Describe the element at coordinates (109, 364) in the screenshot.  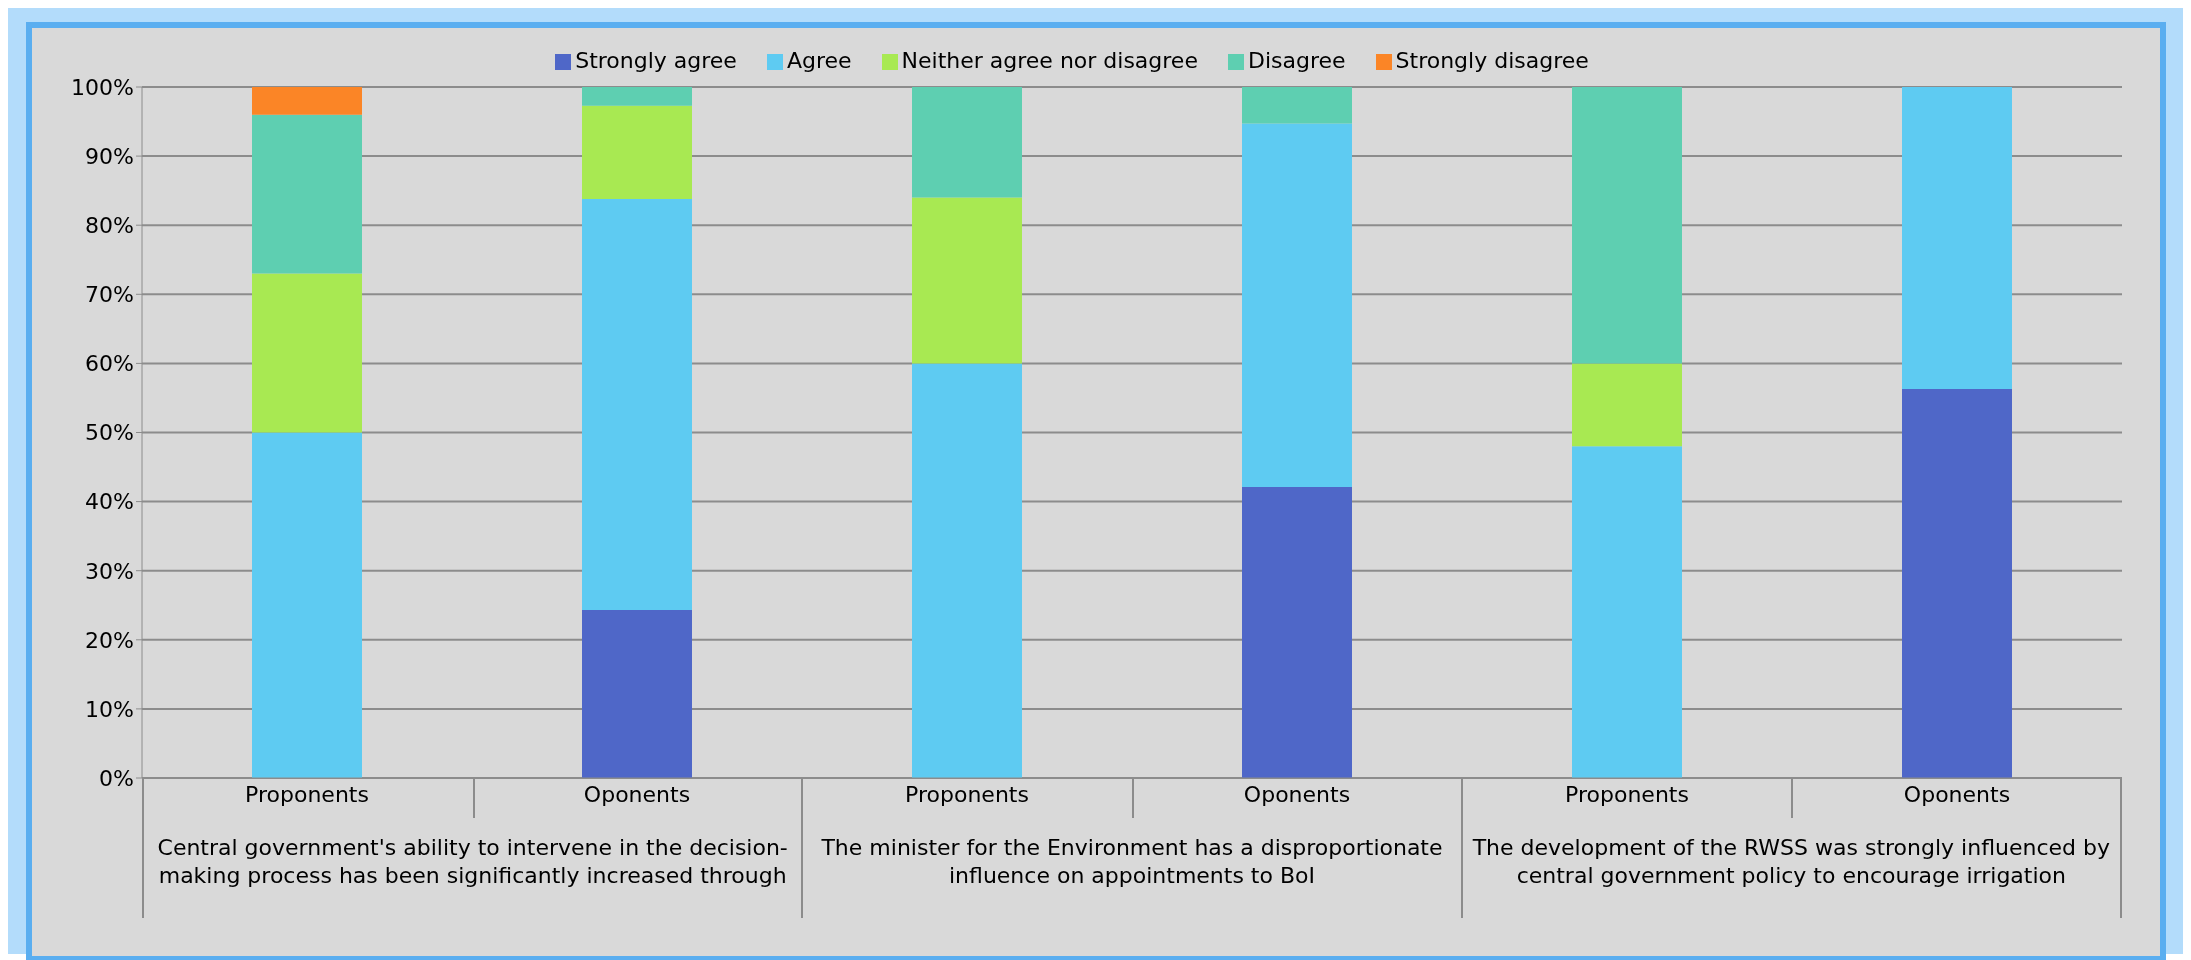
I see `y-tick-label: 60%` at that location.